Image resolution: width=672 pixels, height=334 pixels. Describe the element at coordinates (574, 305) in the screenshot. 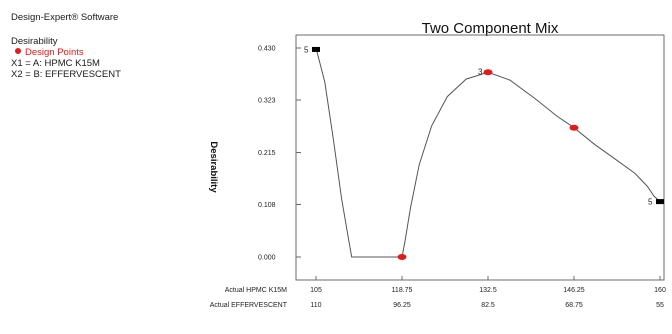

I see `x-tick-label: 68.75` at that location.